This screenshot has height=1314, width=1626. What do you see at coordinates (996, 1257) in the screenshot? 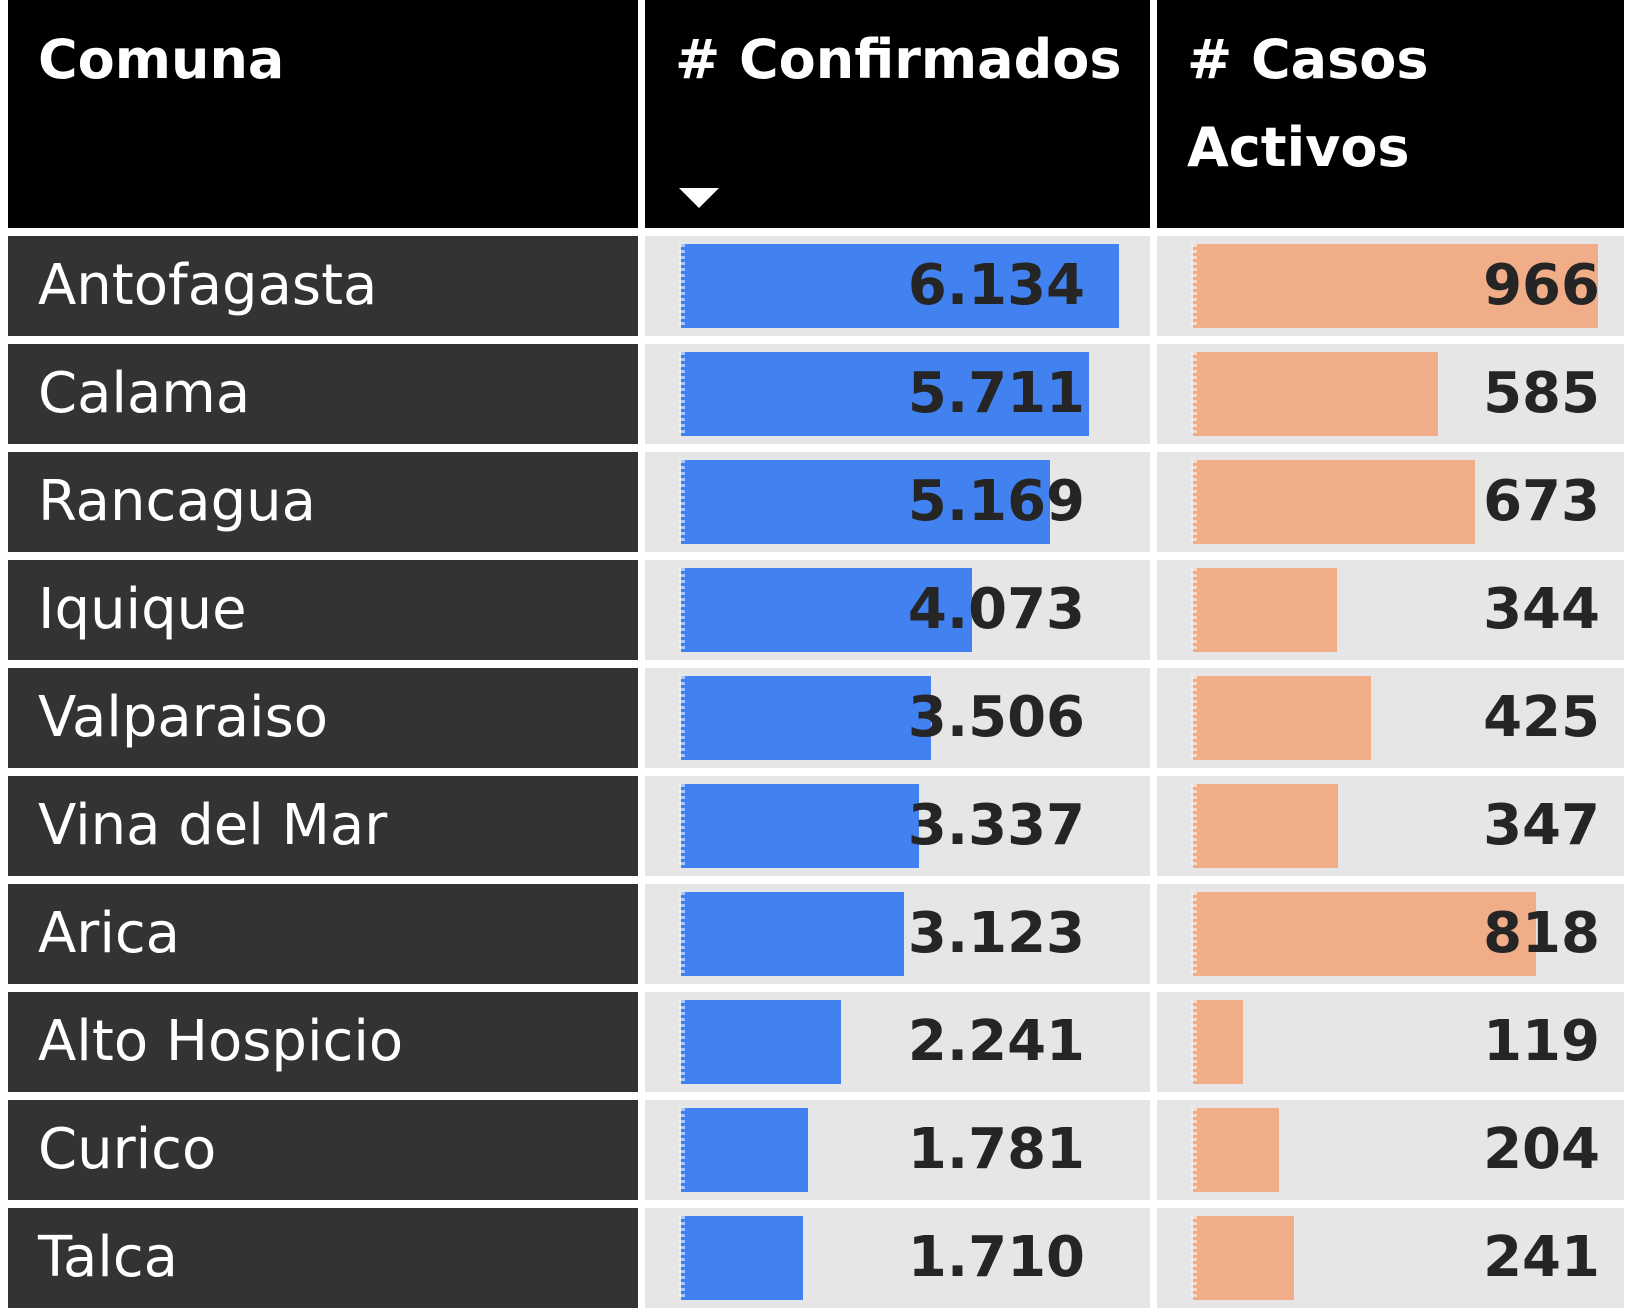
I see `confirmados-value: 1.710` at bounding box center [996, 1257].